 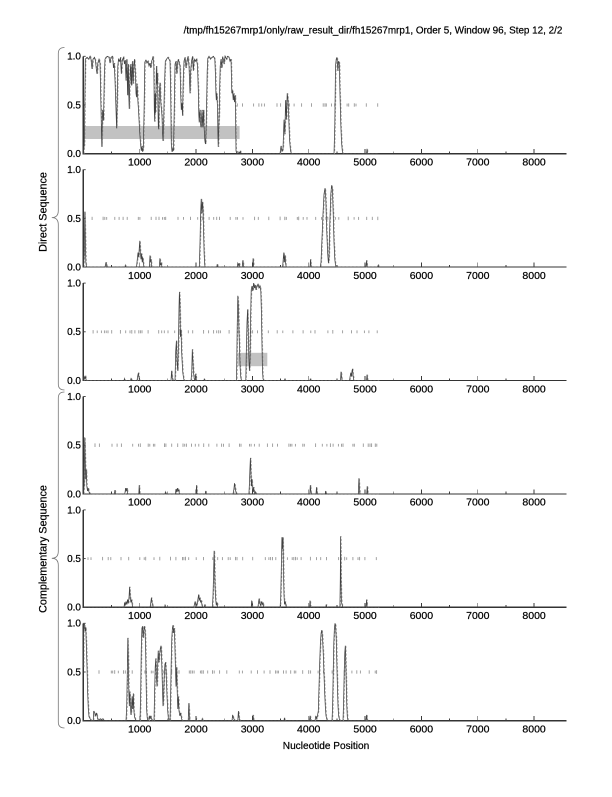 What do you see at coordinates (44, 549) in the screenshot?
I see `svg-text: Complementary Sequence` at bounding box center [44, 549].